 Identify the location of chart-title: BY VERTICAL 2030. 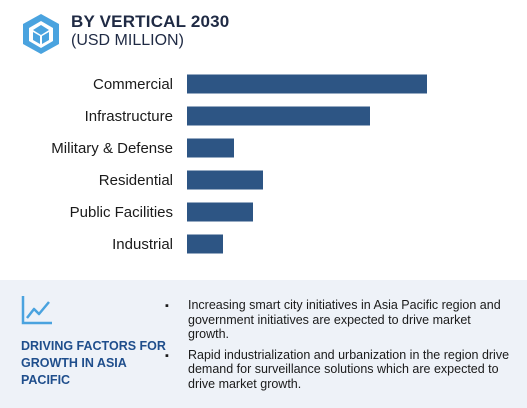
(150, 21).